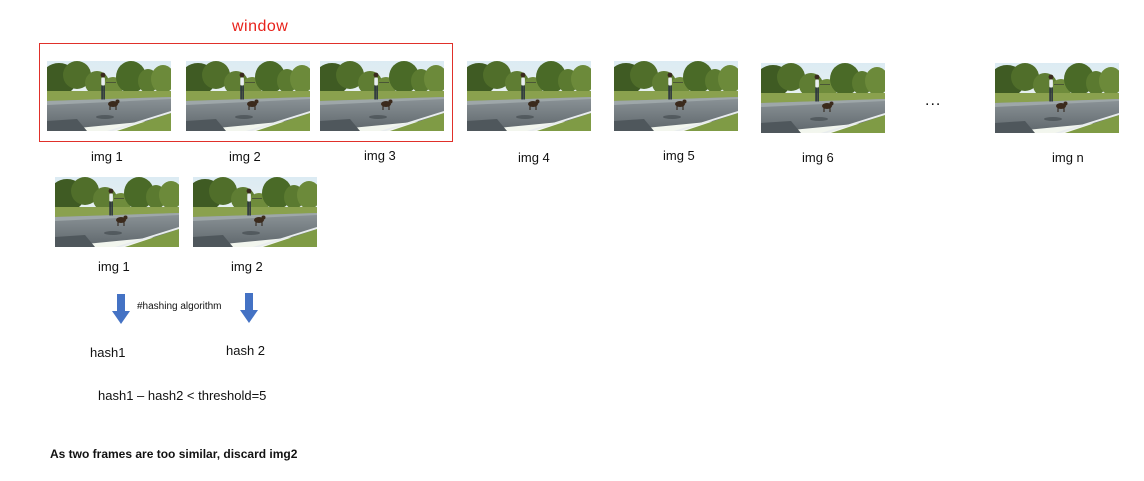 The image size is (1144, 481). What do you see at coordinates (247, 266) in the screenshot?
I see `compare-caption-img-2: img 2` at bounding box center [247, 266].